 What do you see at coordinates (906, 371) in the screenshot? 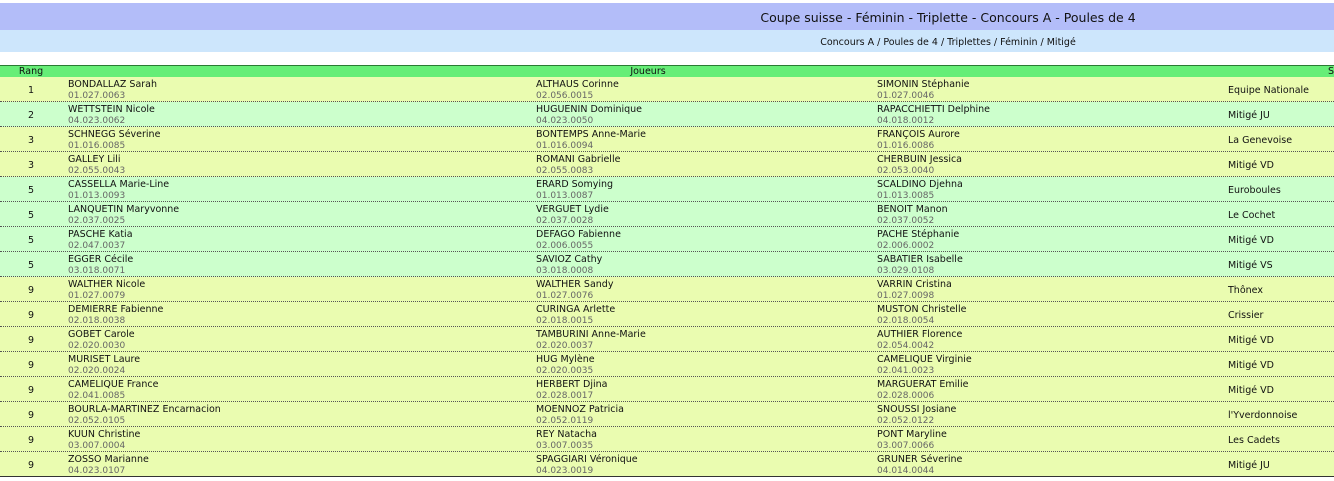
I see `license-number: 02.041.0023` at bounding box center [906, 371].